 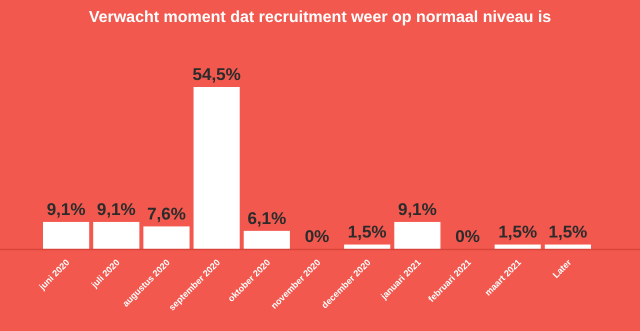 I want to click on data-label: 7,6%, so click(x=166, y=214).